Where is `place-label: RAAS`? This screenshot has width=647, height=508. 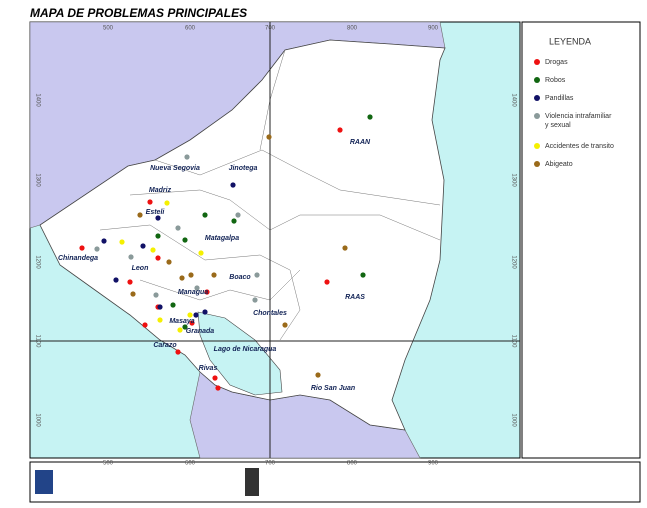 place-label: RAAS is located at coordinates (355, 297).